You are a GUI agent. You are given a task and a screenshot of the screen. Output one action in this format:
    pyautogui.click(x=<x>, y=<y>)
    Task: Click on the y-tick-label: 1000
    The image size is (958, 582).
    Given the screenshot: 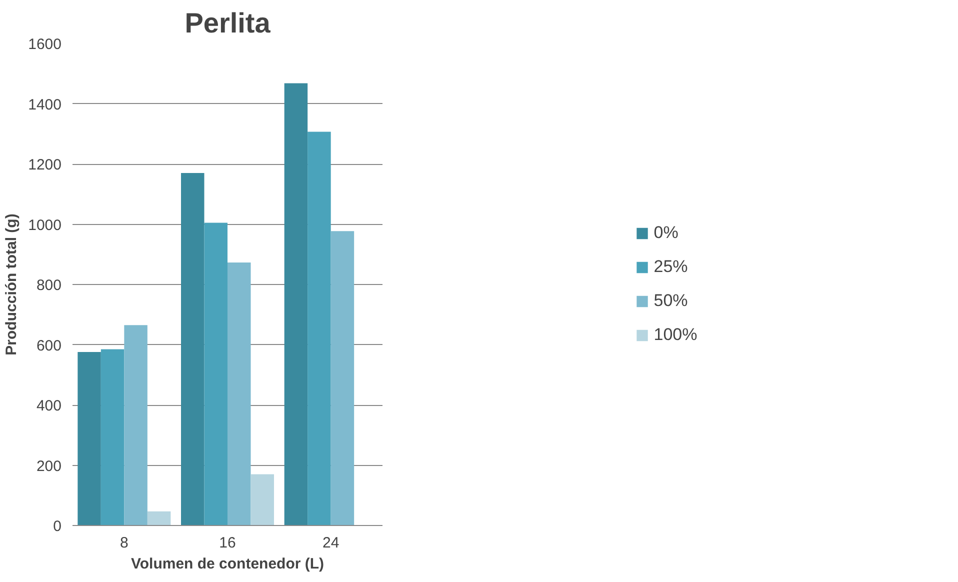 What is the action you would take?
    pyautogui.click(x=45, y=225)
    